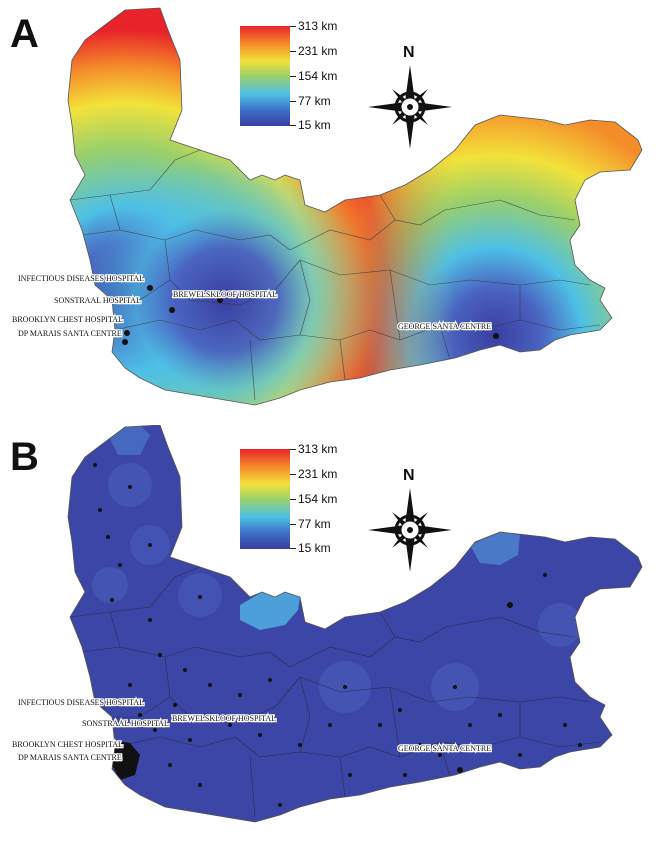 The height and width of the screenshot is (850, 669). I want to click on panel-letter-b: B, so click(24, 457).